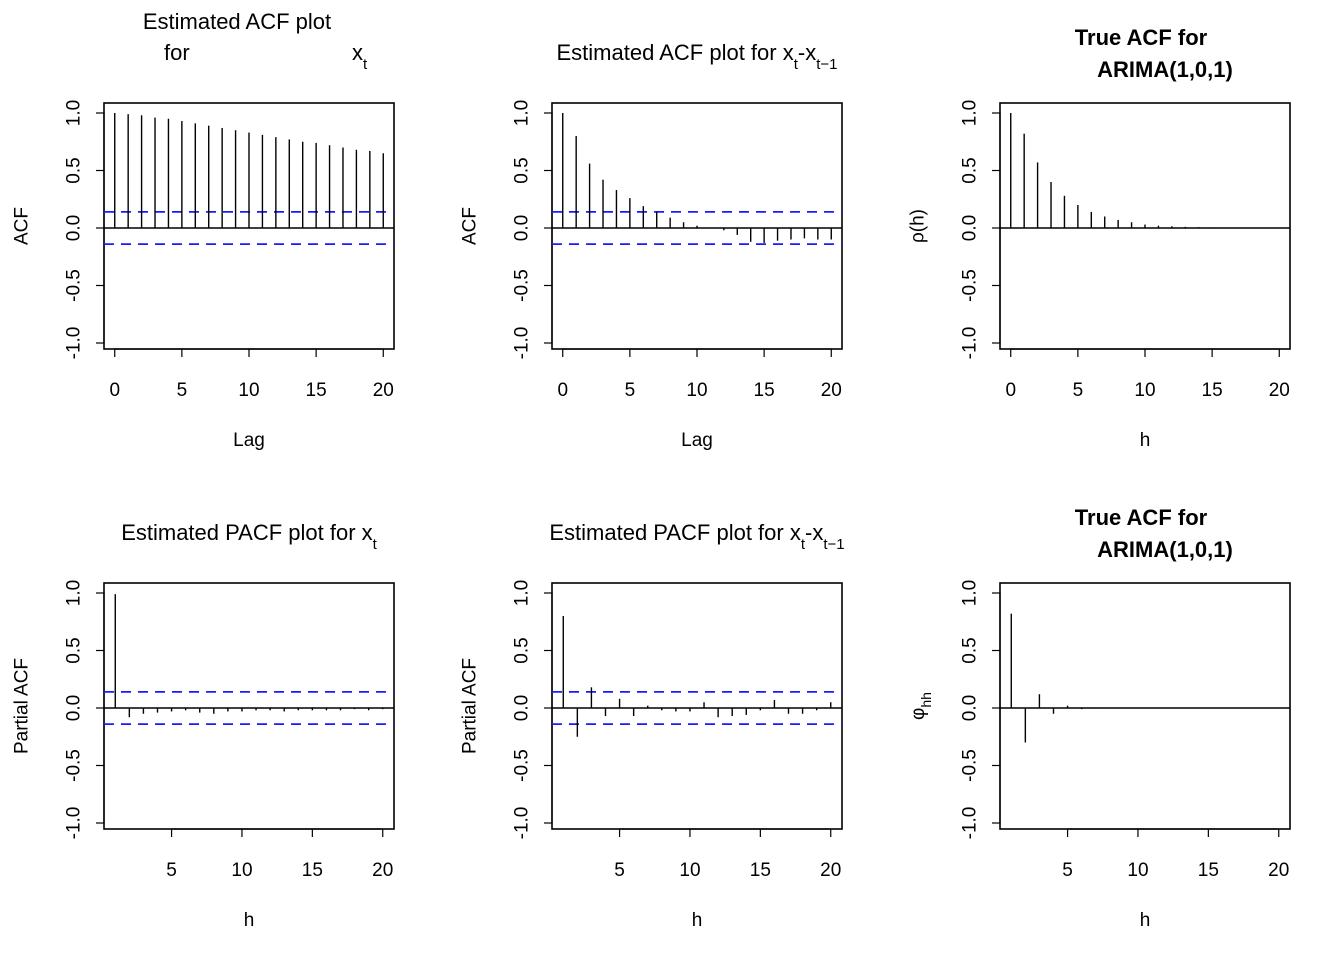 The height and width of the screenshot is (960, 1344). I want to click on y-axis: -1.0 -0.5 0.0 0.5 1.0 ρ(h), so click(954, 230).